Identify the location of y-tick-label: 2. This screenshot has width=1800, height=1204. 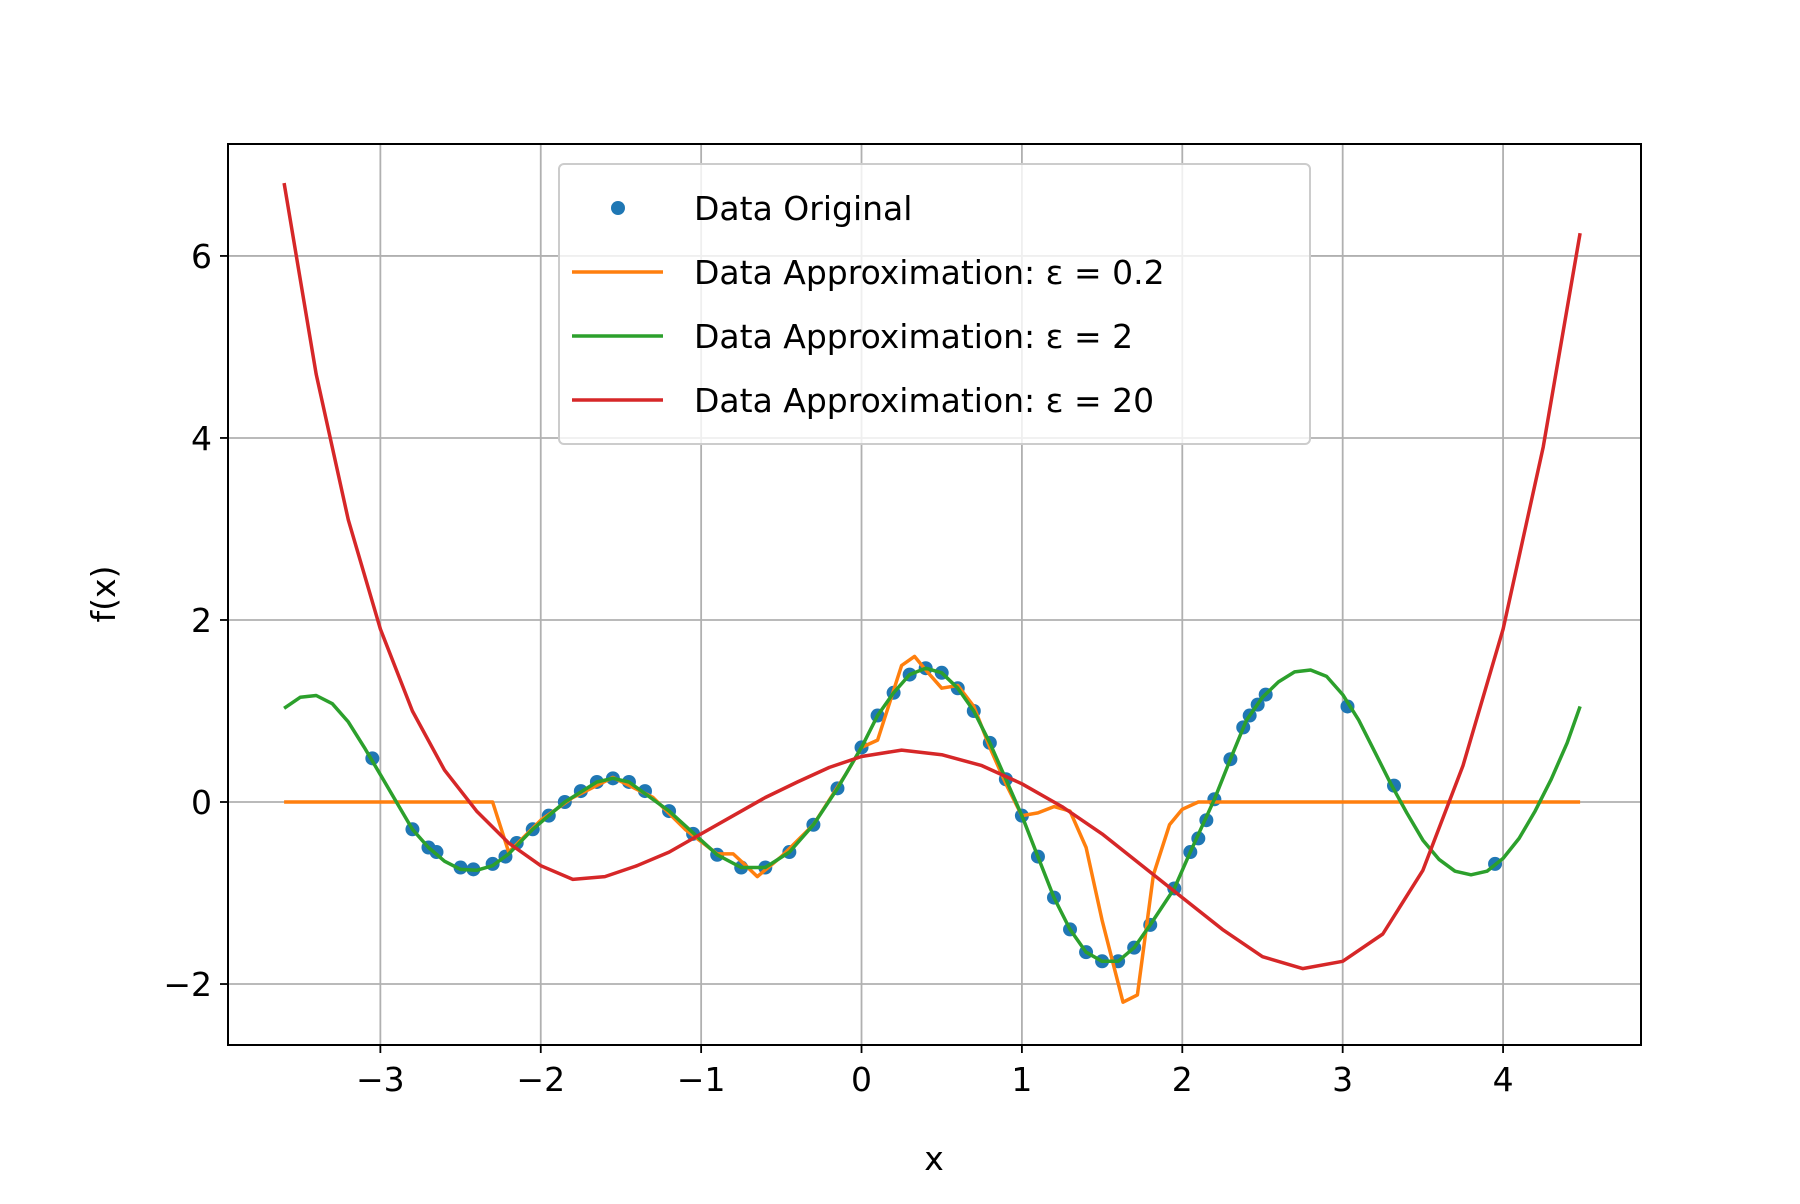
(201, 620).